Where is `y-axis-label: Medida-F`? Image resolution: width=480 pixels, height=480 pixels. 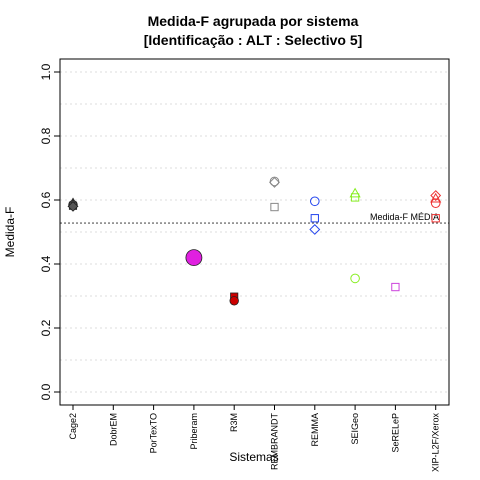 y-axis-label: Medida-F is located at coordinates (10, 232).